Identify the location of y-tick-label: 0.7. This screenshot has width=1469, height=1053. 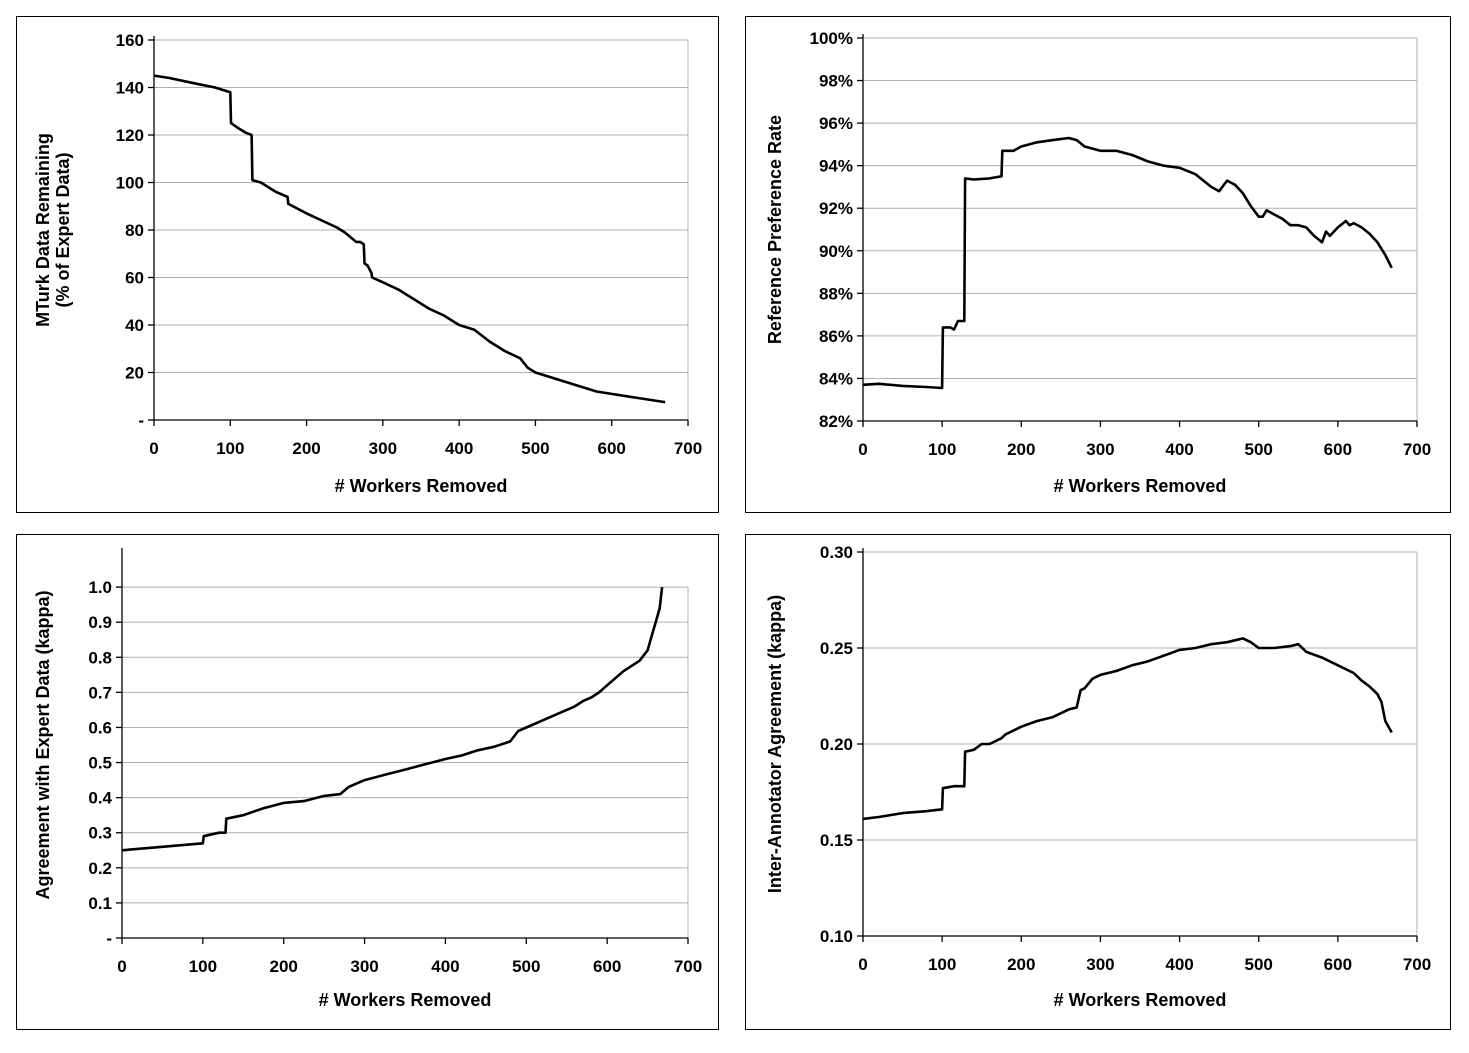
(100, 692).